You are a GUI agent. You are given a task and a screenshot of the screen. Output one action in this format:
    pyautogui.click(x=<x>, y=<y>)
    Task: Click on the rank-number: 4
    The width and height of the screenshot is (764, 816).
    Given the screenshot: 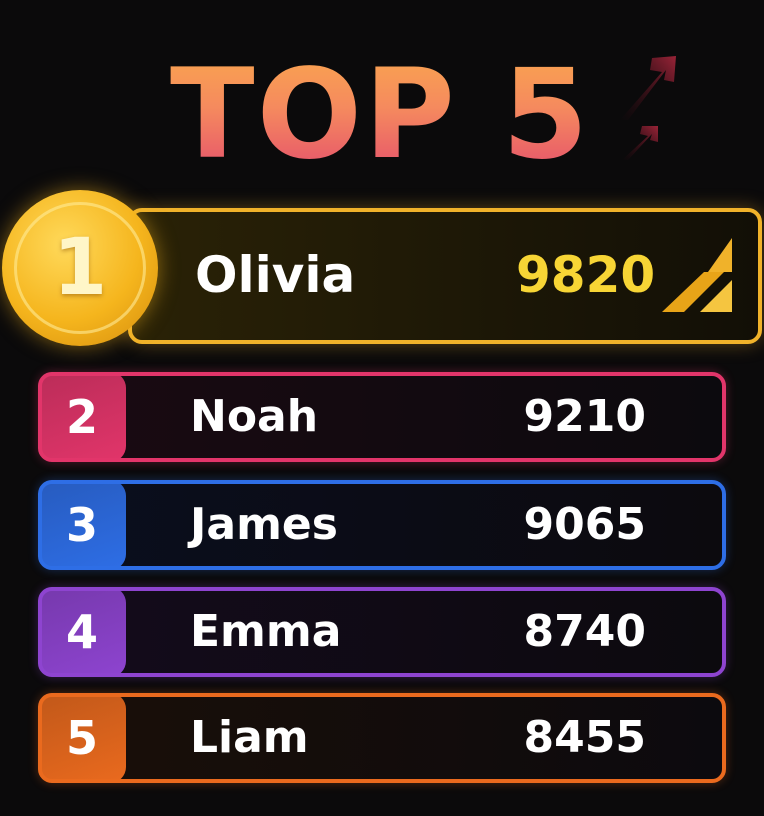 What is the action you would take?
    pyautogui.click(x=81, y=632)
    